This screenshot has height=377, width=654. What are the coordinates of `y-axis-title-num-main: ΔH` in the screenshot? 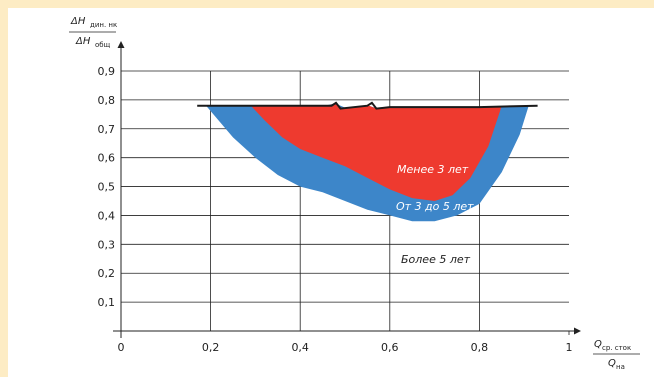 It's located at (78, 21).